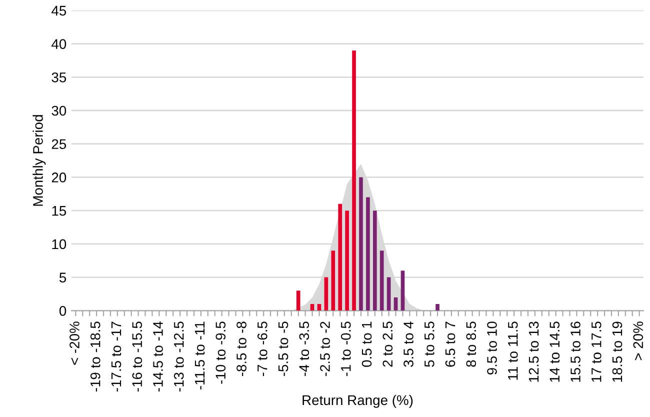 The height and width of the screenshot is (417, 650). Describe the element at coordinates (638, 341) in the screenshot. I see `x-tick-label: > 20%` at that location.